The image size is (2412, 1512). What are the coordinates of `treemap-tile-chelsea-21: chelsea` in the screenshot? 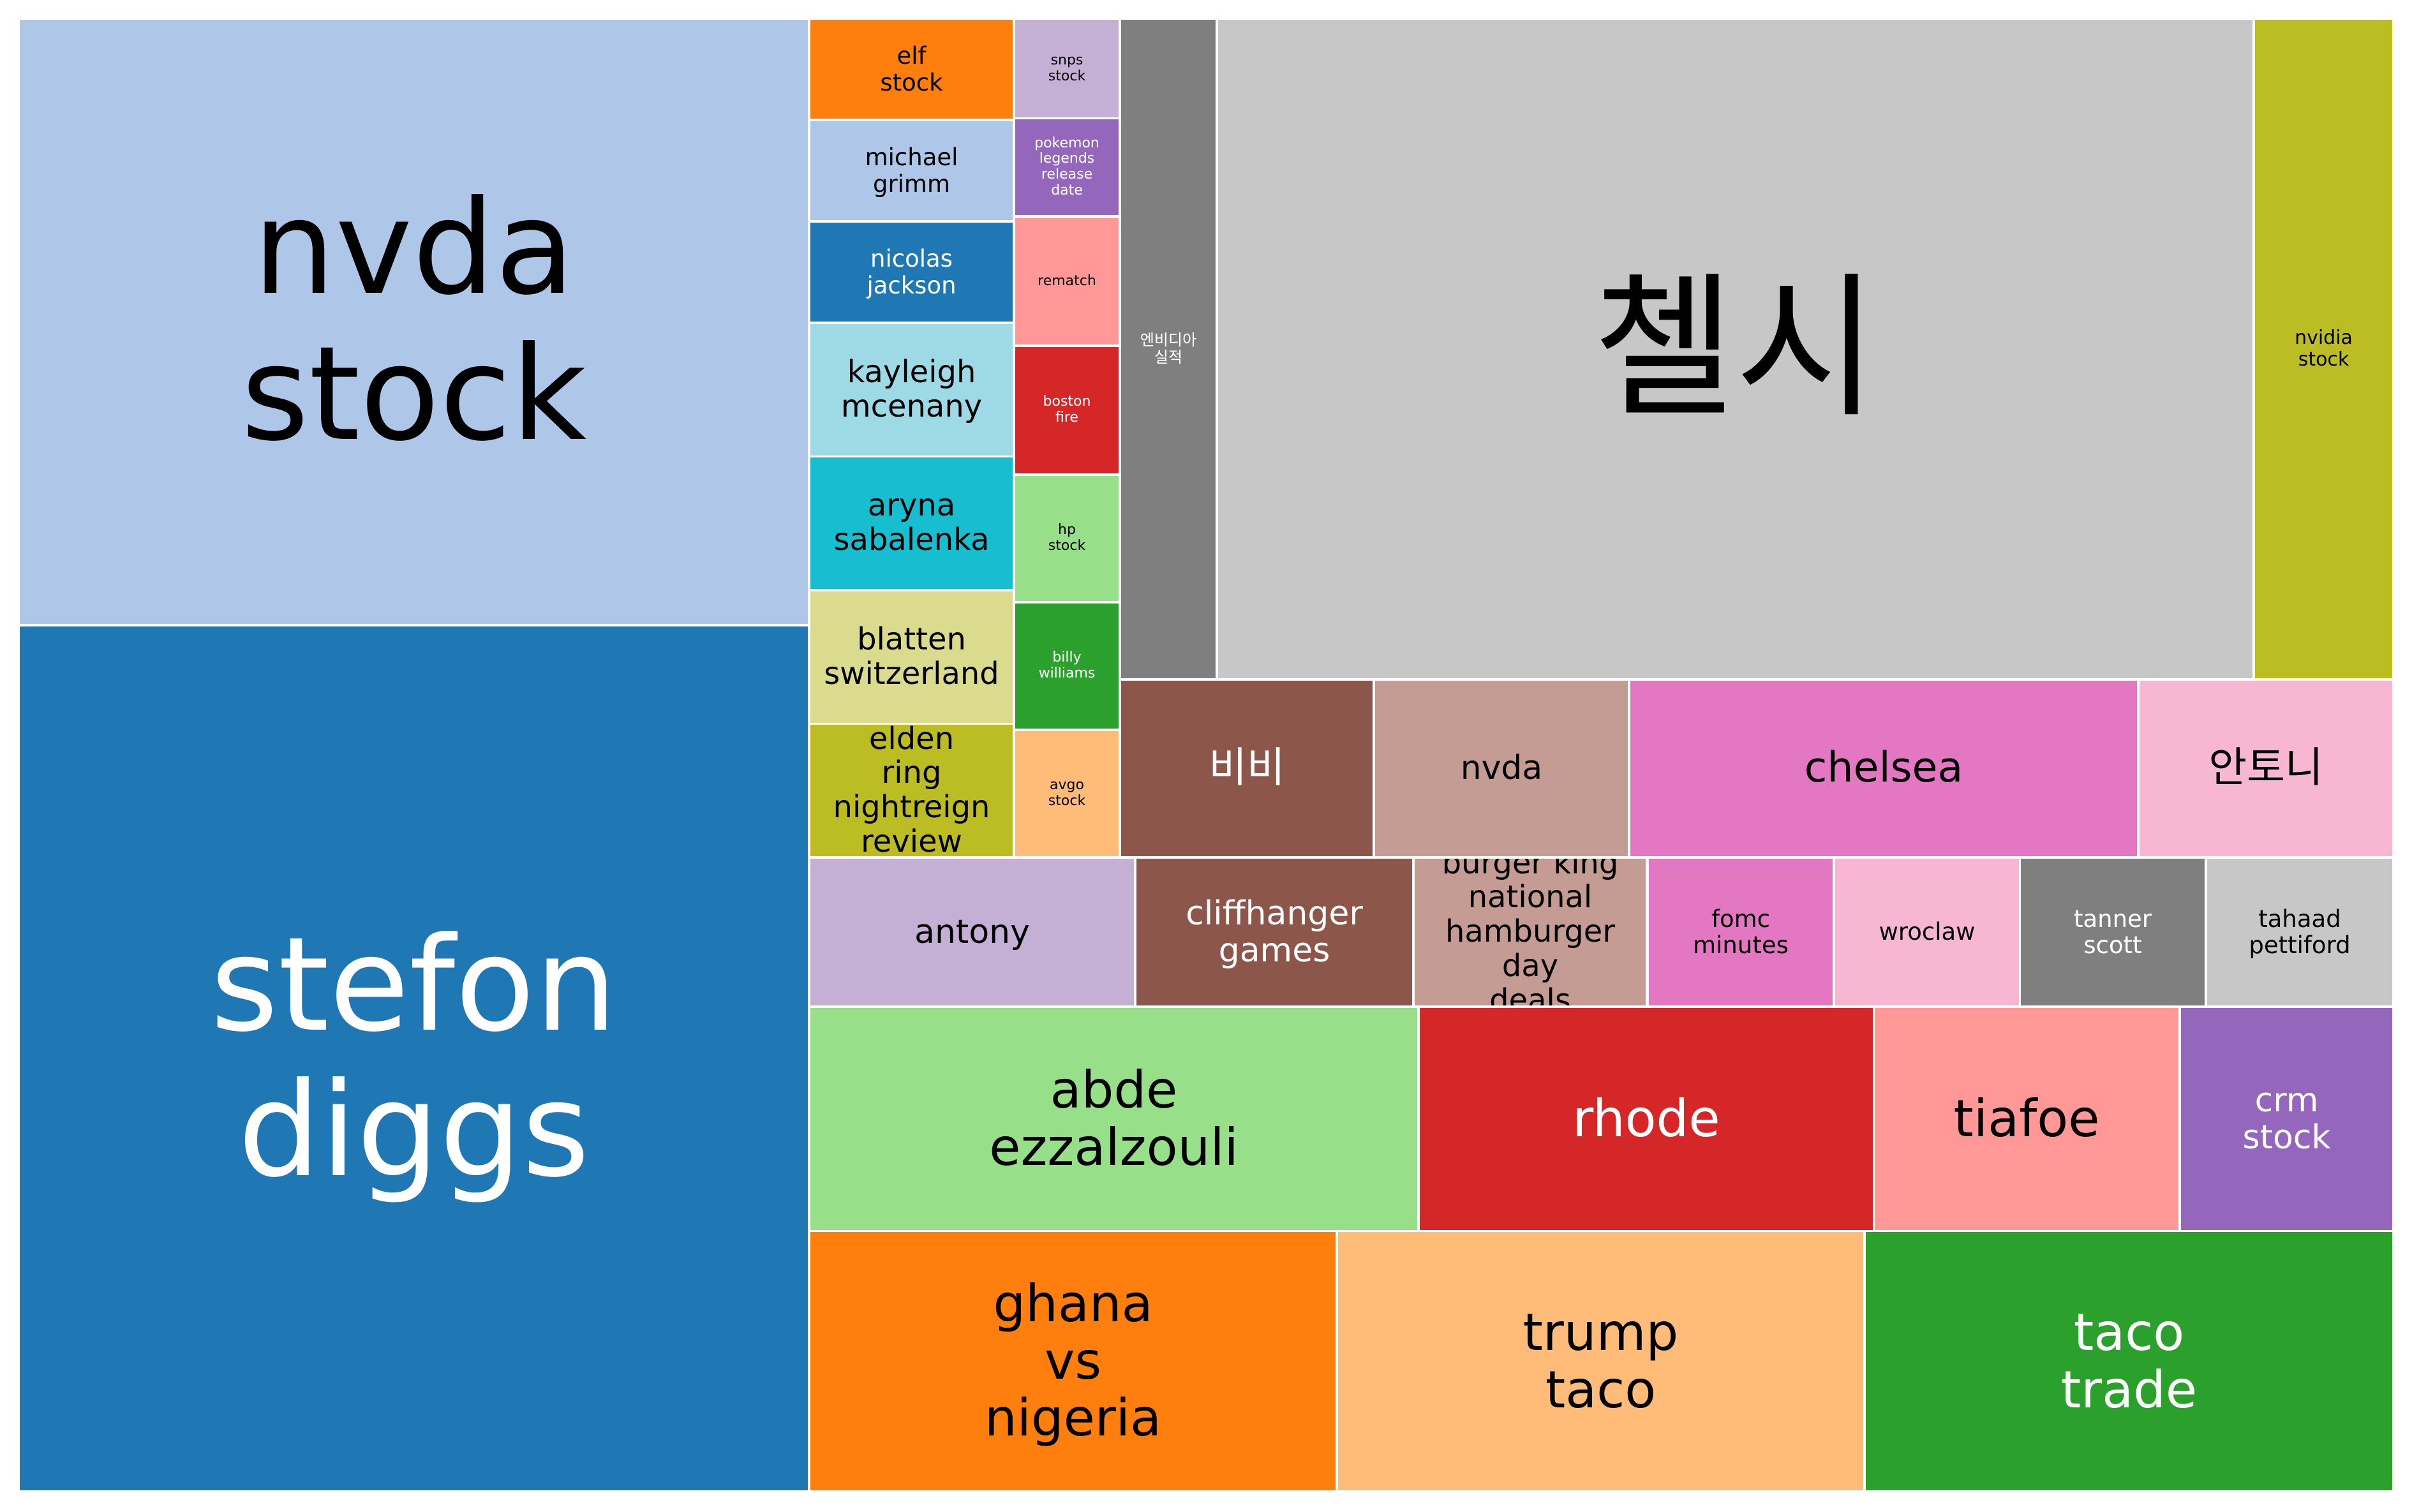 It's located at (1883, 768).